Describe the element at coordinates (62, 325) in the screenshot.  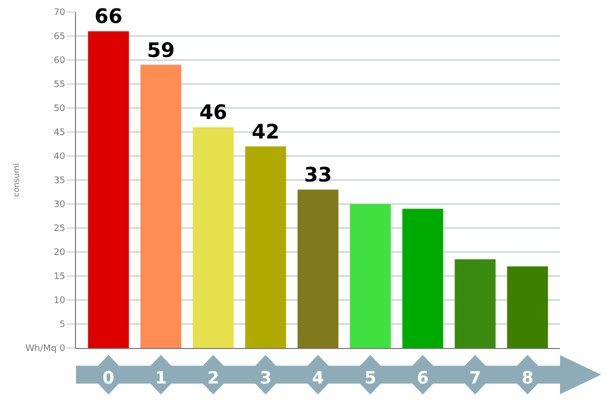
I see `y-tick-label: 5` at that location.